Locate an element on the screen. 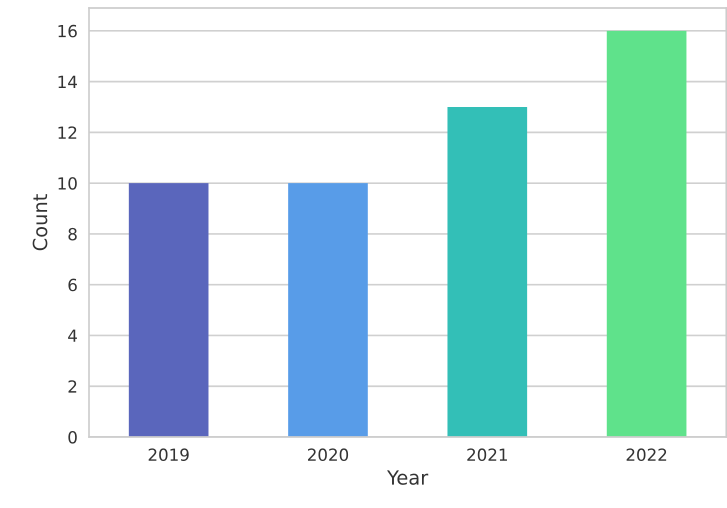  x-tick-label: 2020 is located at coordinates (328, 455).